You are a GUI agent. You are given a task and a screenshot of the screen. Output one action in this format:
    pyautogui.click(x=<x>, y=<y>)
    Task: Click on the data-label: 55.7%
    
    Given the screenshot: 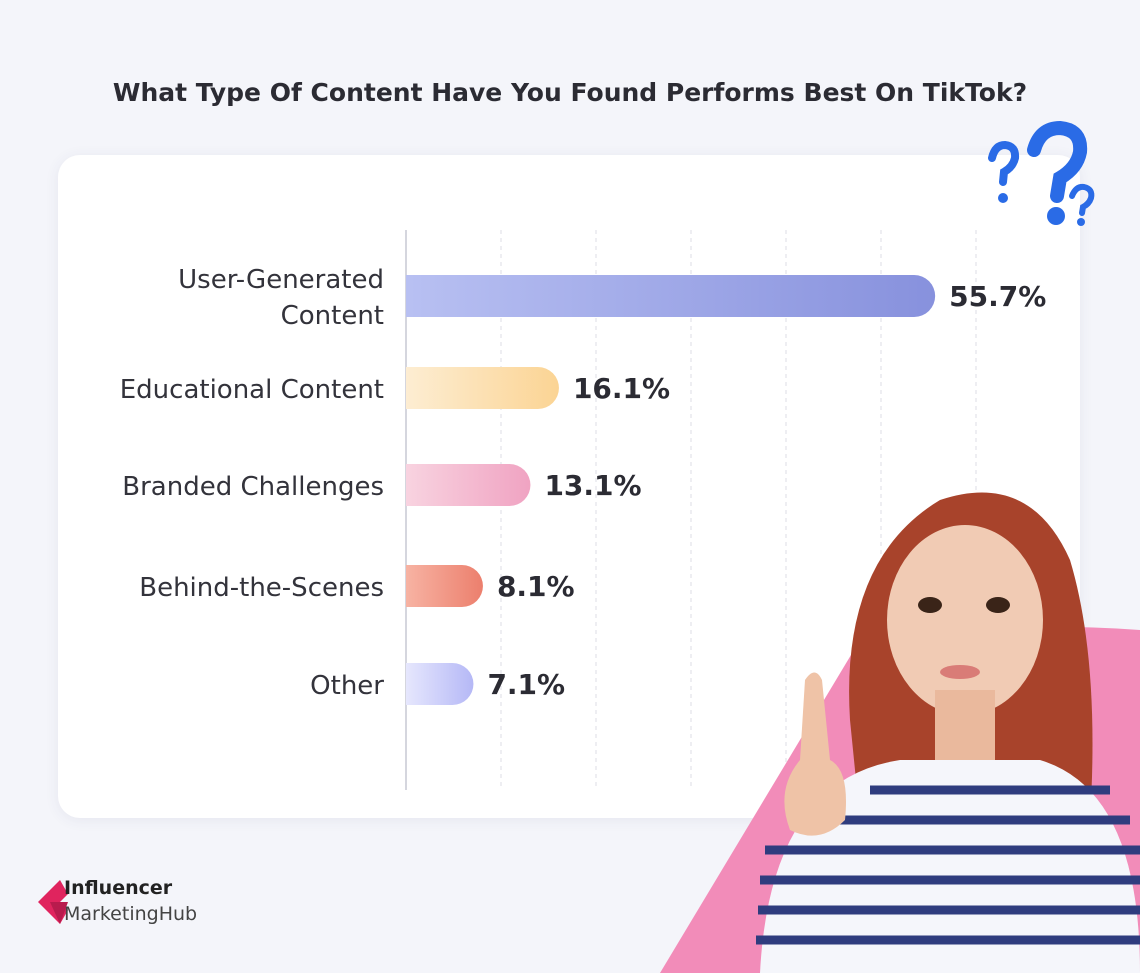 What is the action you would take?
    pyautogui.click(x=997, y=296)
    